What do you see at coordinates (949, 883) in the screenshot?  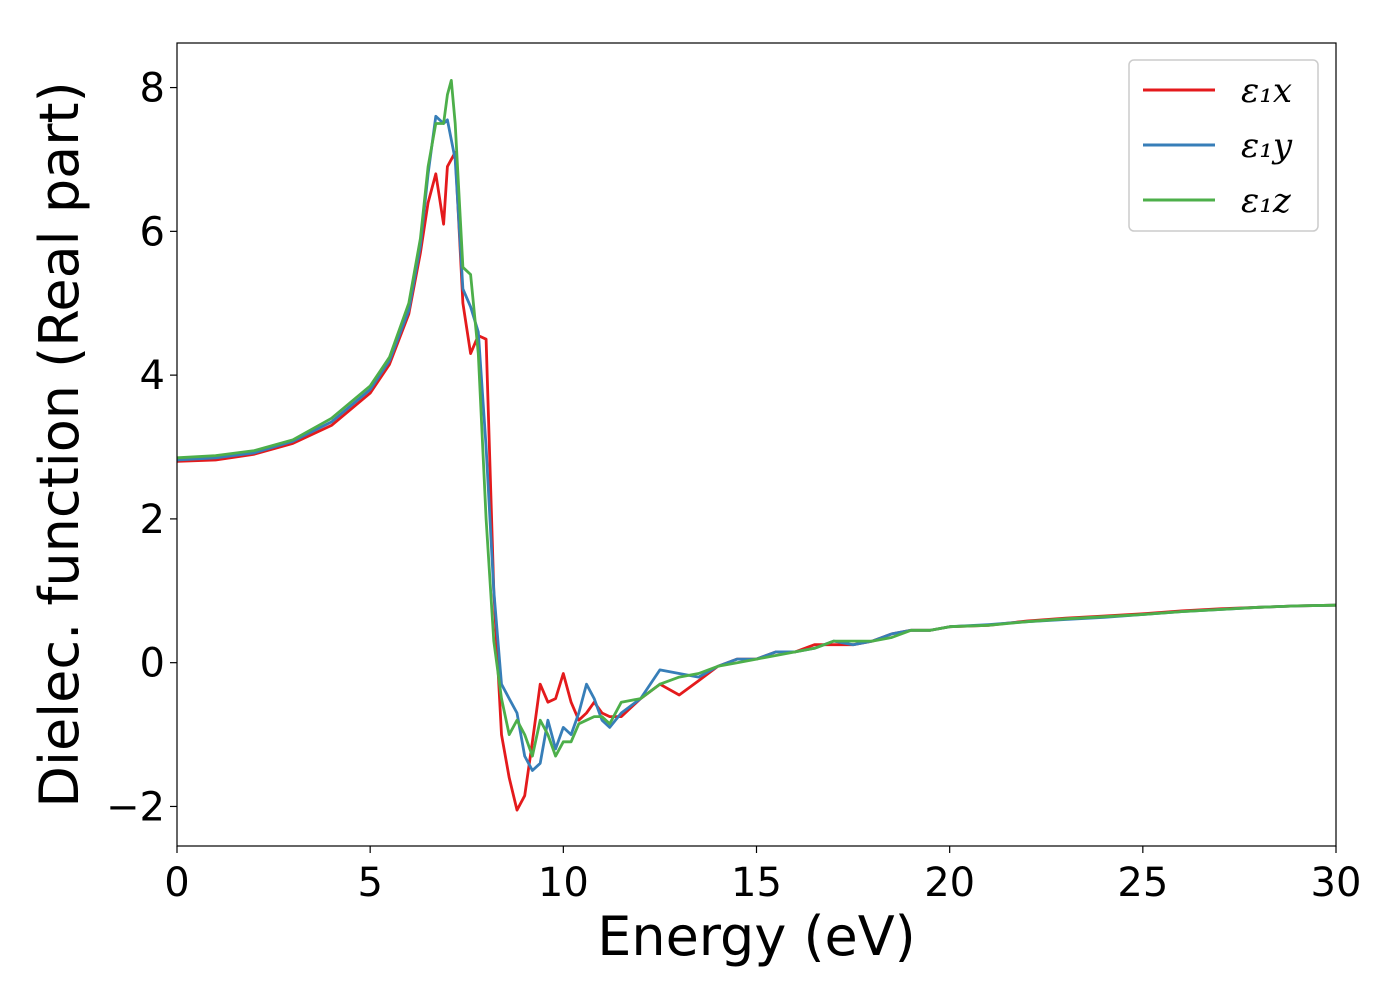 I see `x-tick-label: 20` at bounding box center [949, 883].